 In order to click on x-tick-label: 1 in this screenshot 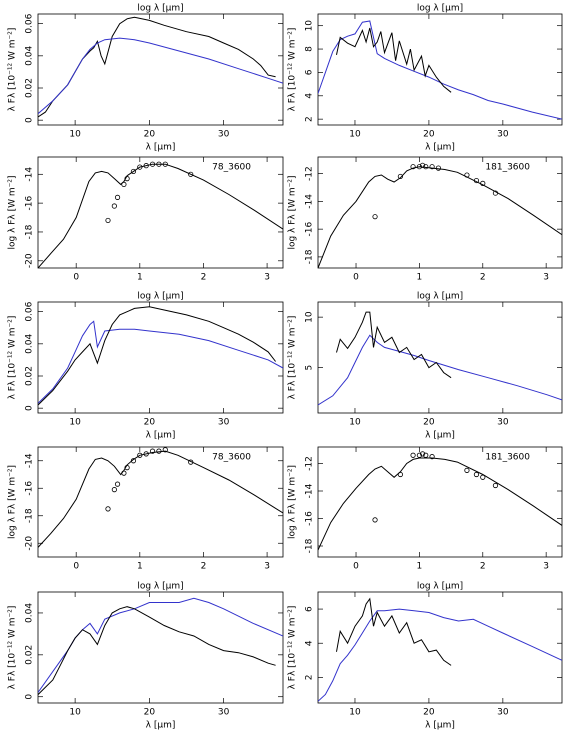, I will do `click(140, 278)`.